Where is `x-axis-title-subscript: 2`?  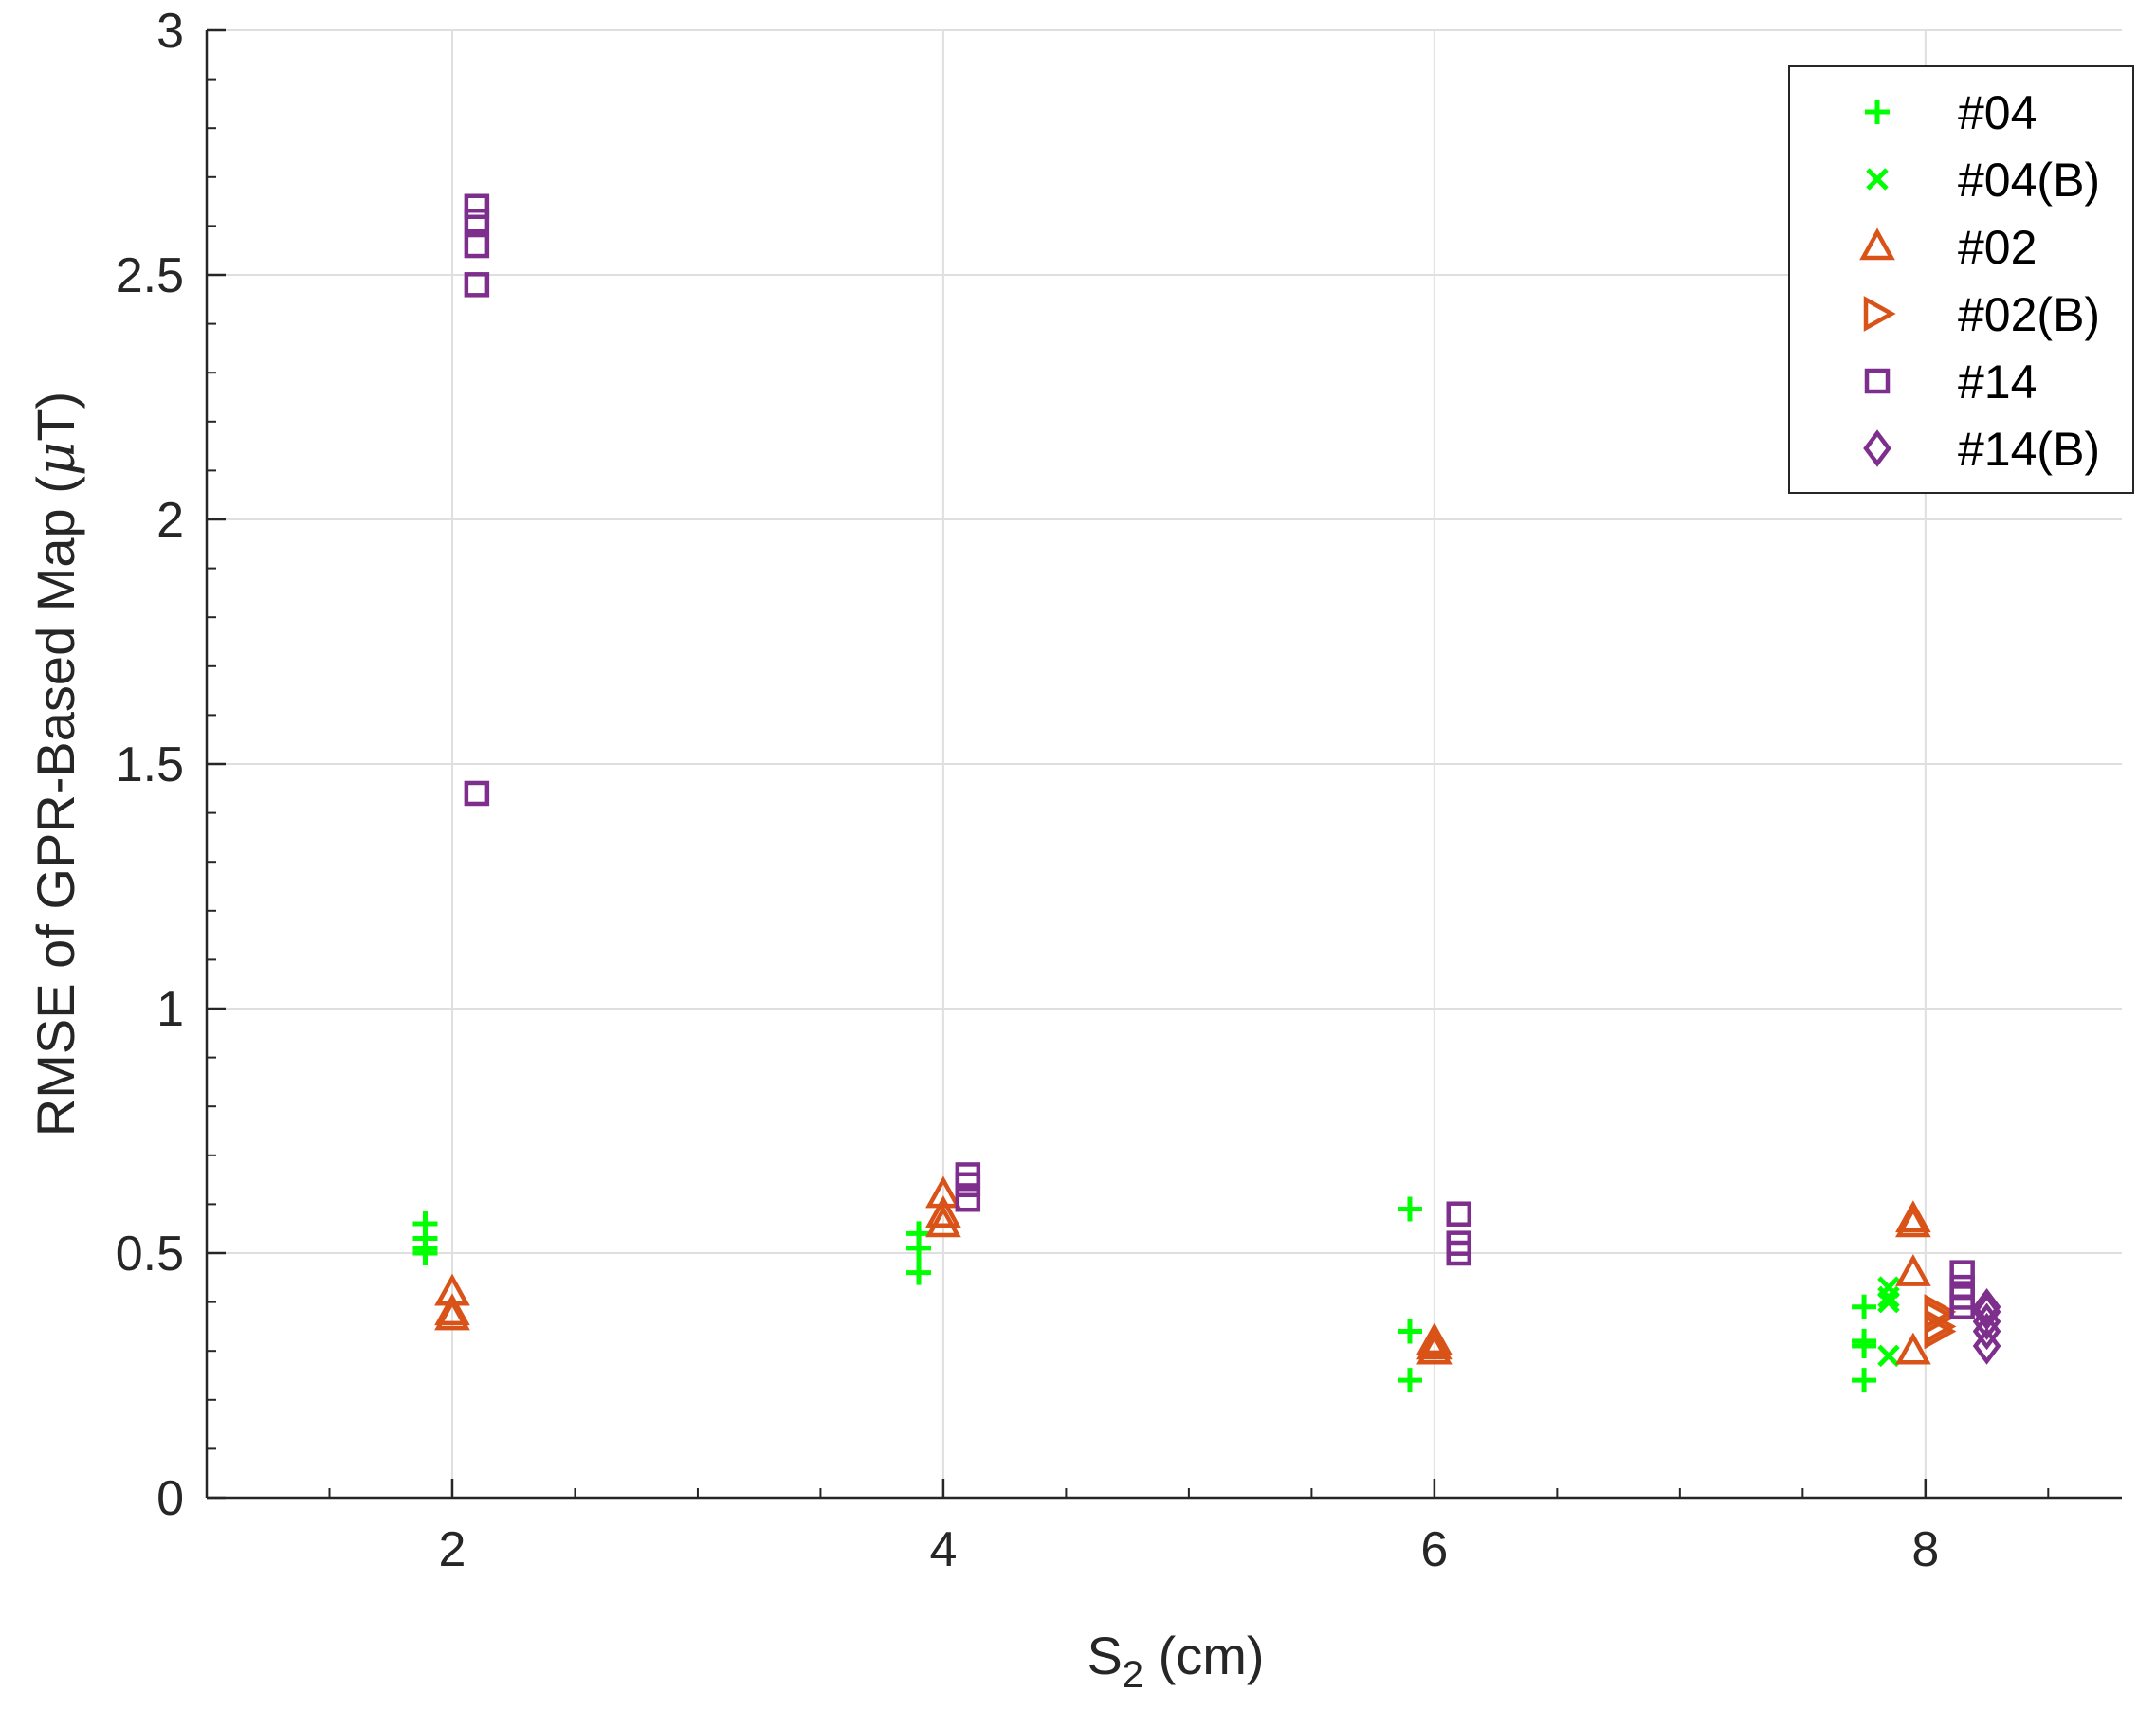
x-axis-title-subscript: 2 is located at coordinates (1133, 1675).